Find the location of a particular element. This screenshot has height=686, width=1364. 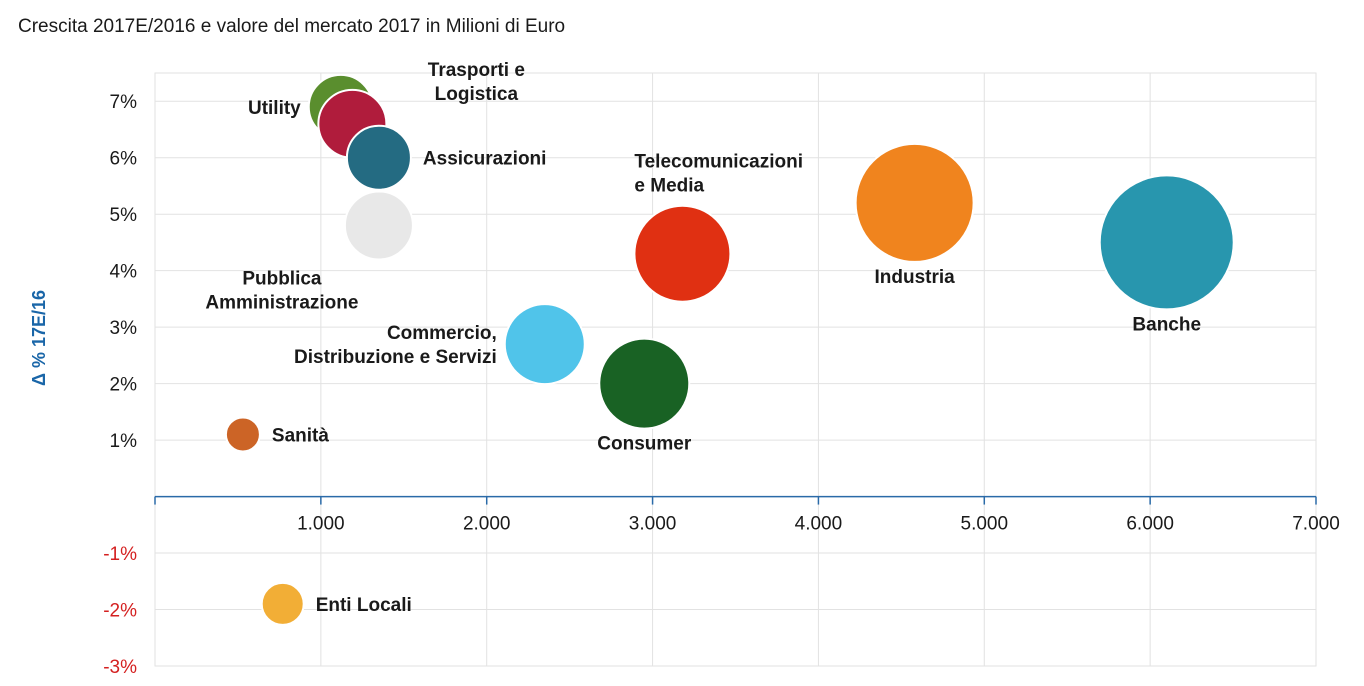

y-tick-label: 1% is located at coordinates (124, 441).